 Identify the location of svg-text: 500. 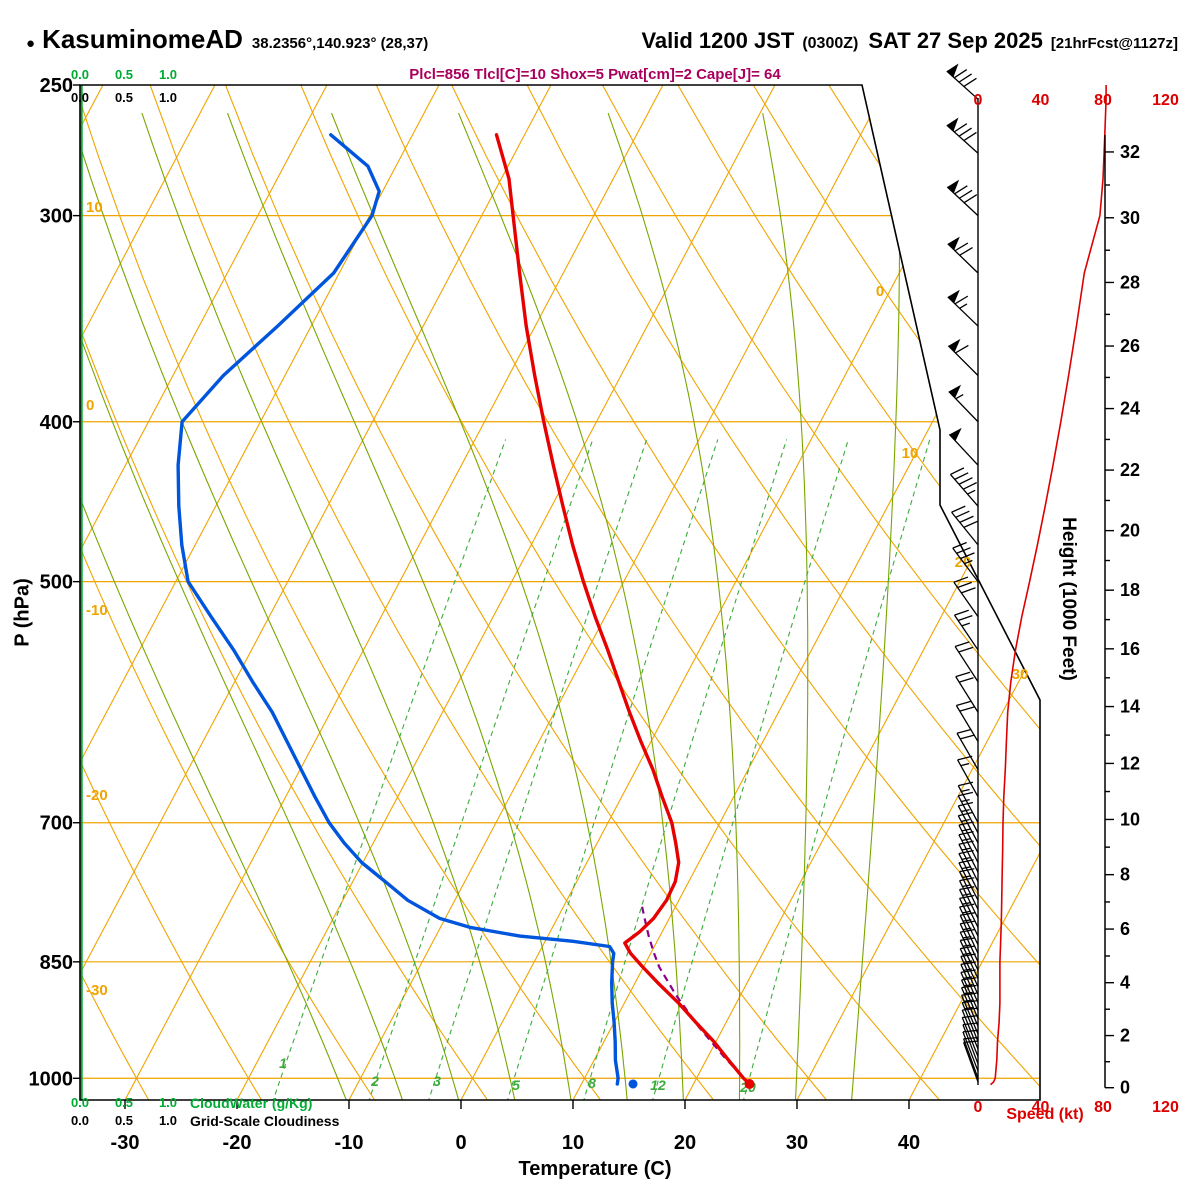
(56, 583).